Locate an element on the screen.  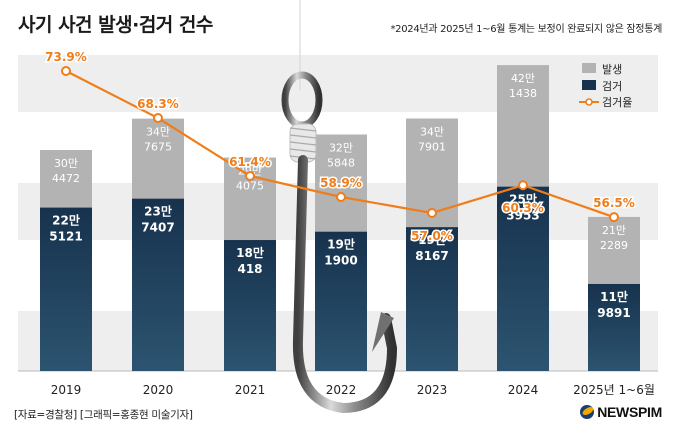
x-tick-label: 2020 is located at coordinates (158, 390).